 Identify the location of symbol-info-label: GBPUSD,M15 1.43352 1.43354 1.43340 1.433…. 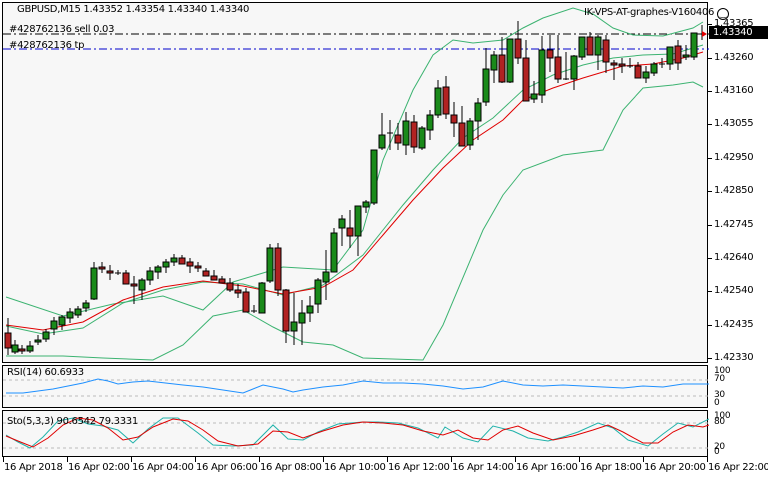
(133, 9).